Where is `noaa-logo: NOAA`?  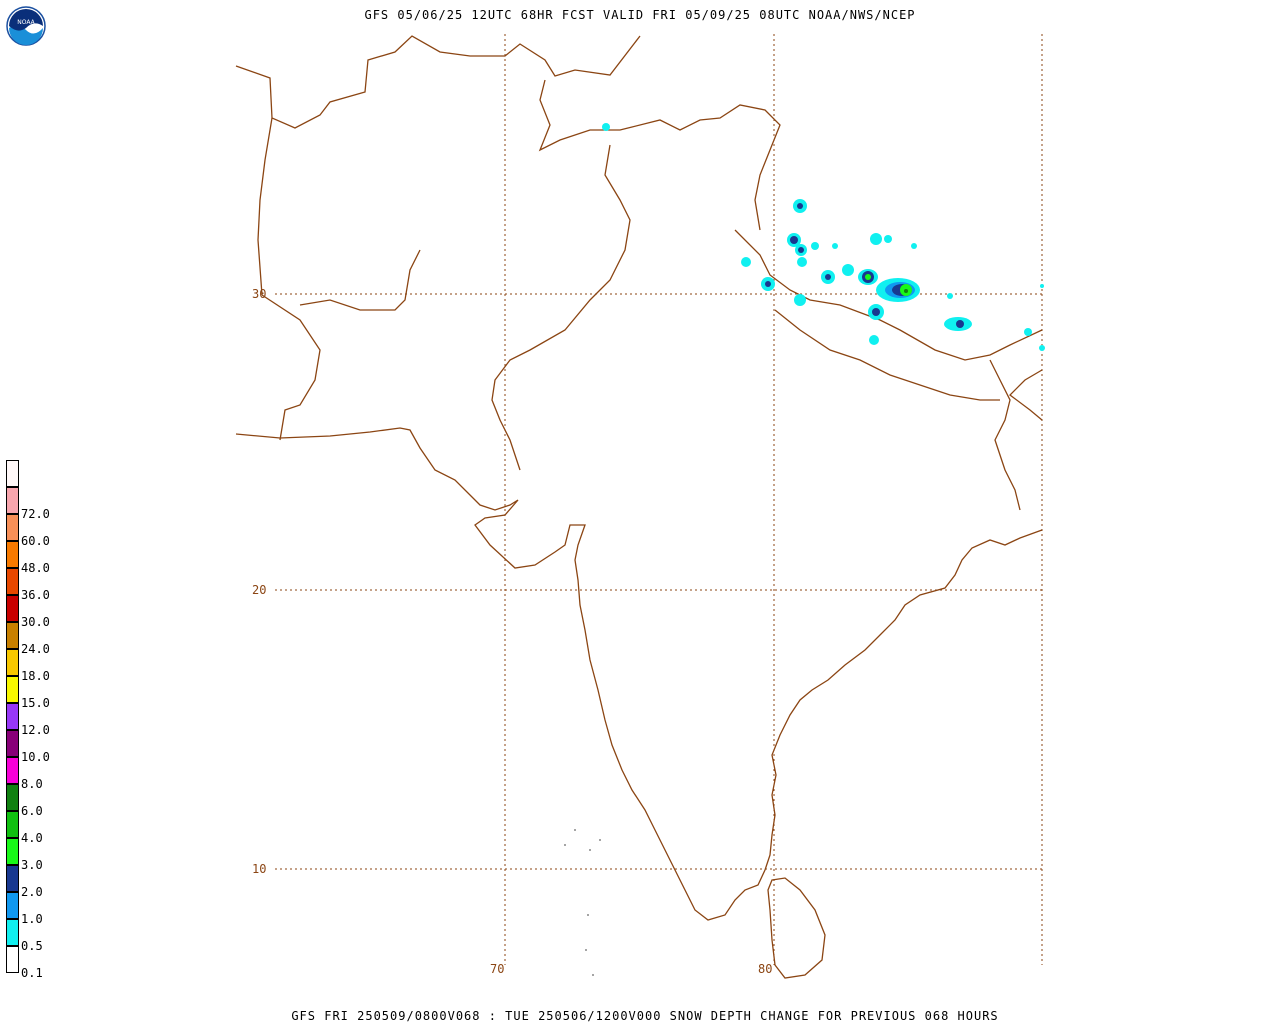
noaa-logo: NOAA is located at coordinates (26, 26).